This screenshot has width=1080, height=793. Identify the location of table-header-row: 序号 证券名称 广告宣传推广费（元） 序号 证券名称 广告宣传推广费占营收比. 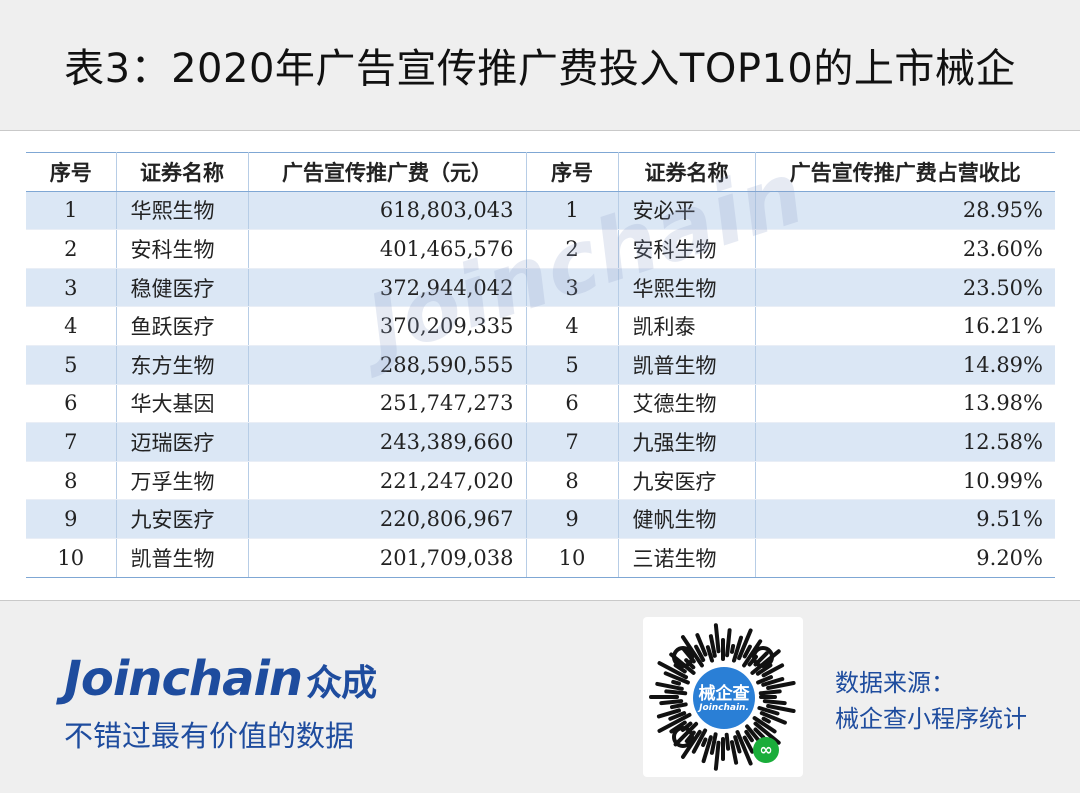
(540, 172).